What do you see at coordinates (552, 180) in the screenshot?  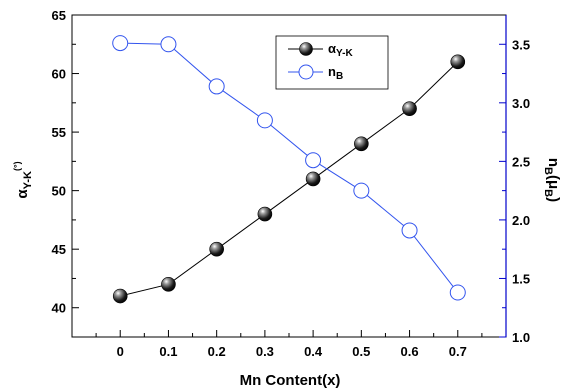 I see `right-axis-title: nB(μB)` at bounding box center [552, 180].